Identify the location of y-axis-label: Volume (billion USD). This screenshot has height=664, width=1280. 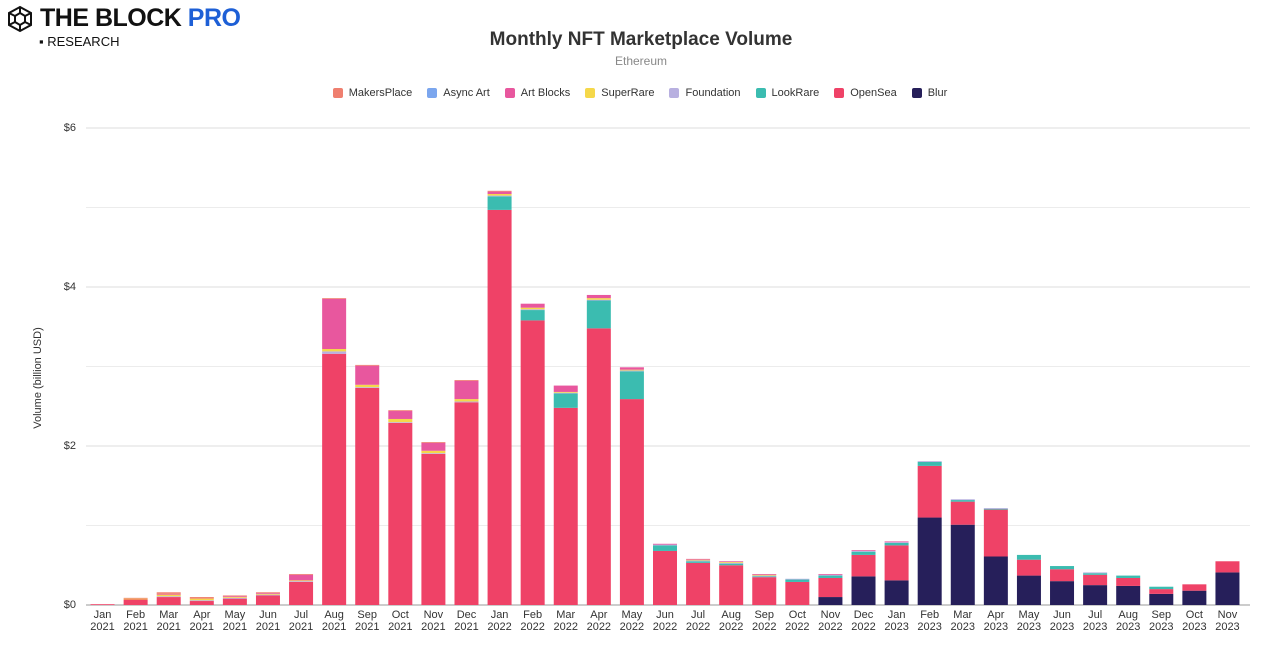
(38, 377).